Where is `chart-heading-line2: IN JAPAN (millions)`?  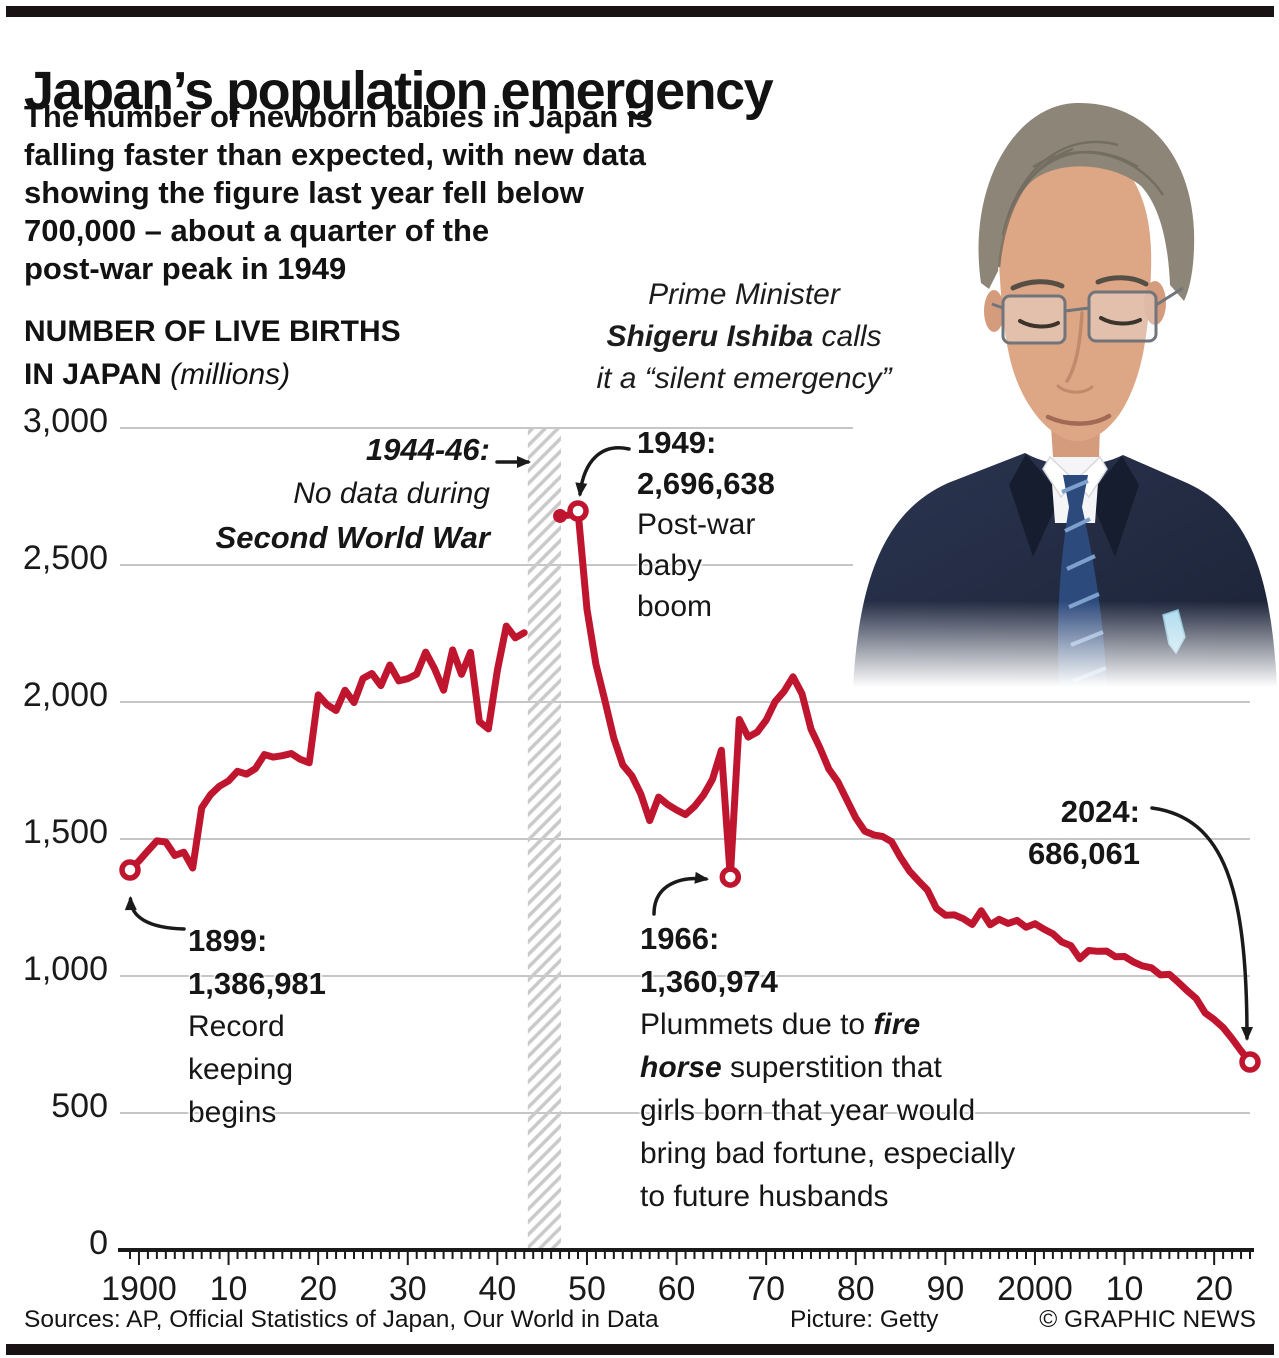
chart-heading-line2: IN JAPAN (millions) is located at coordinates (212, 374).